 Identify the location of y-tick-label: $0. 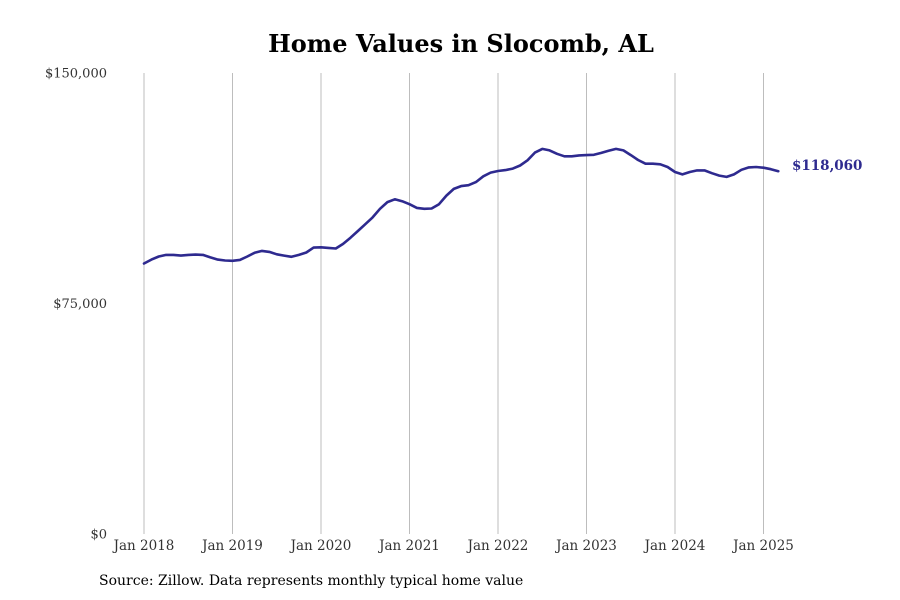
(98, 535).